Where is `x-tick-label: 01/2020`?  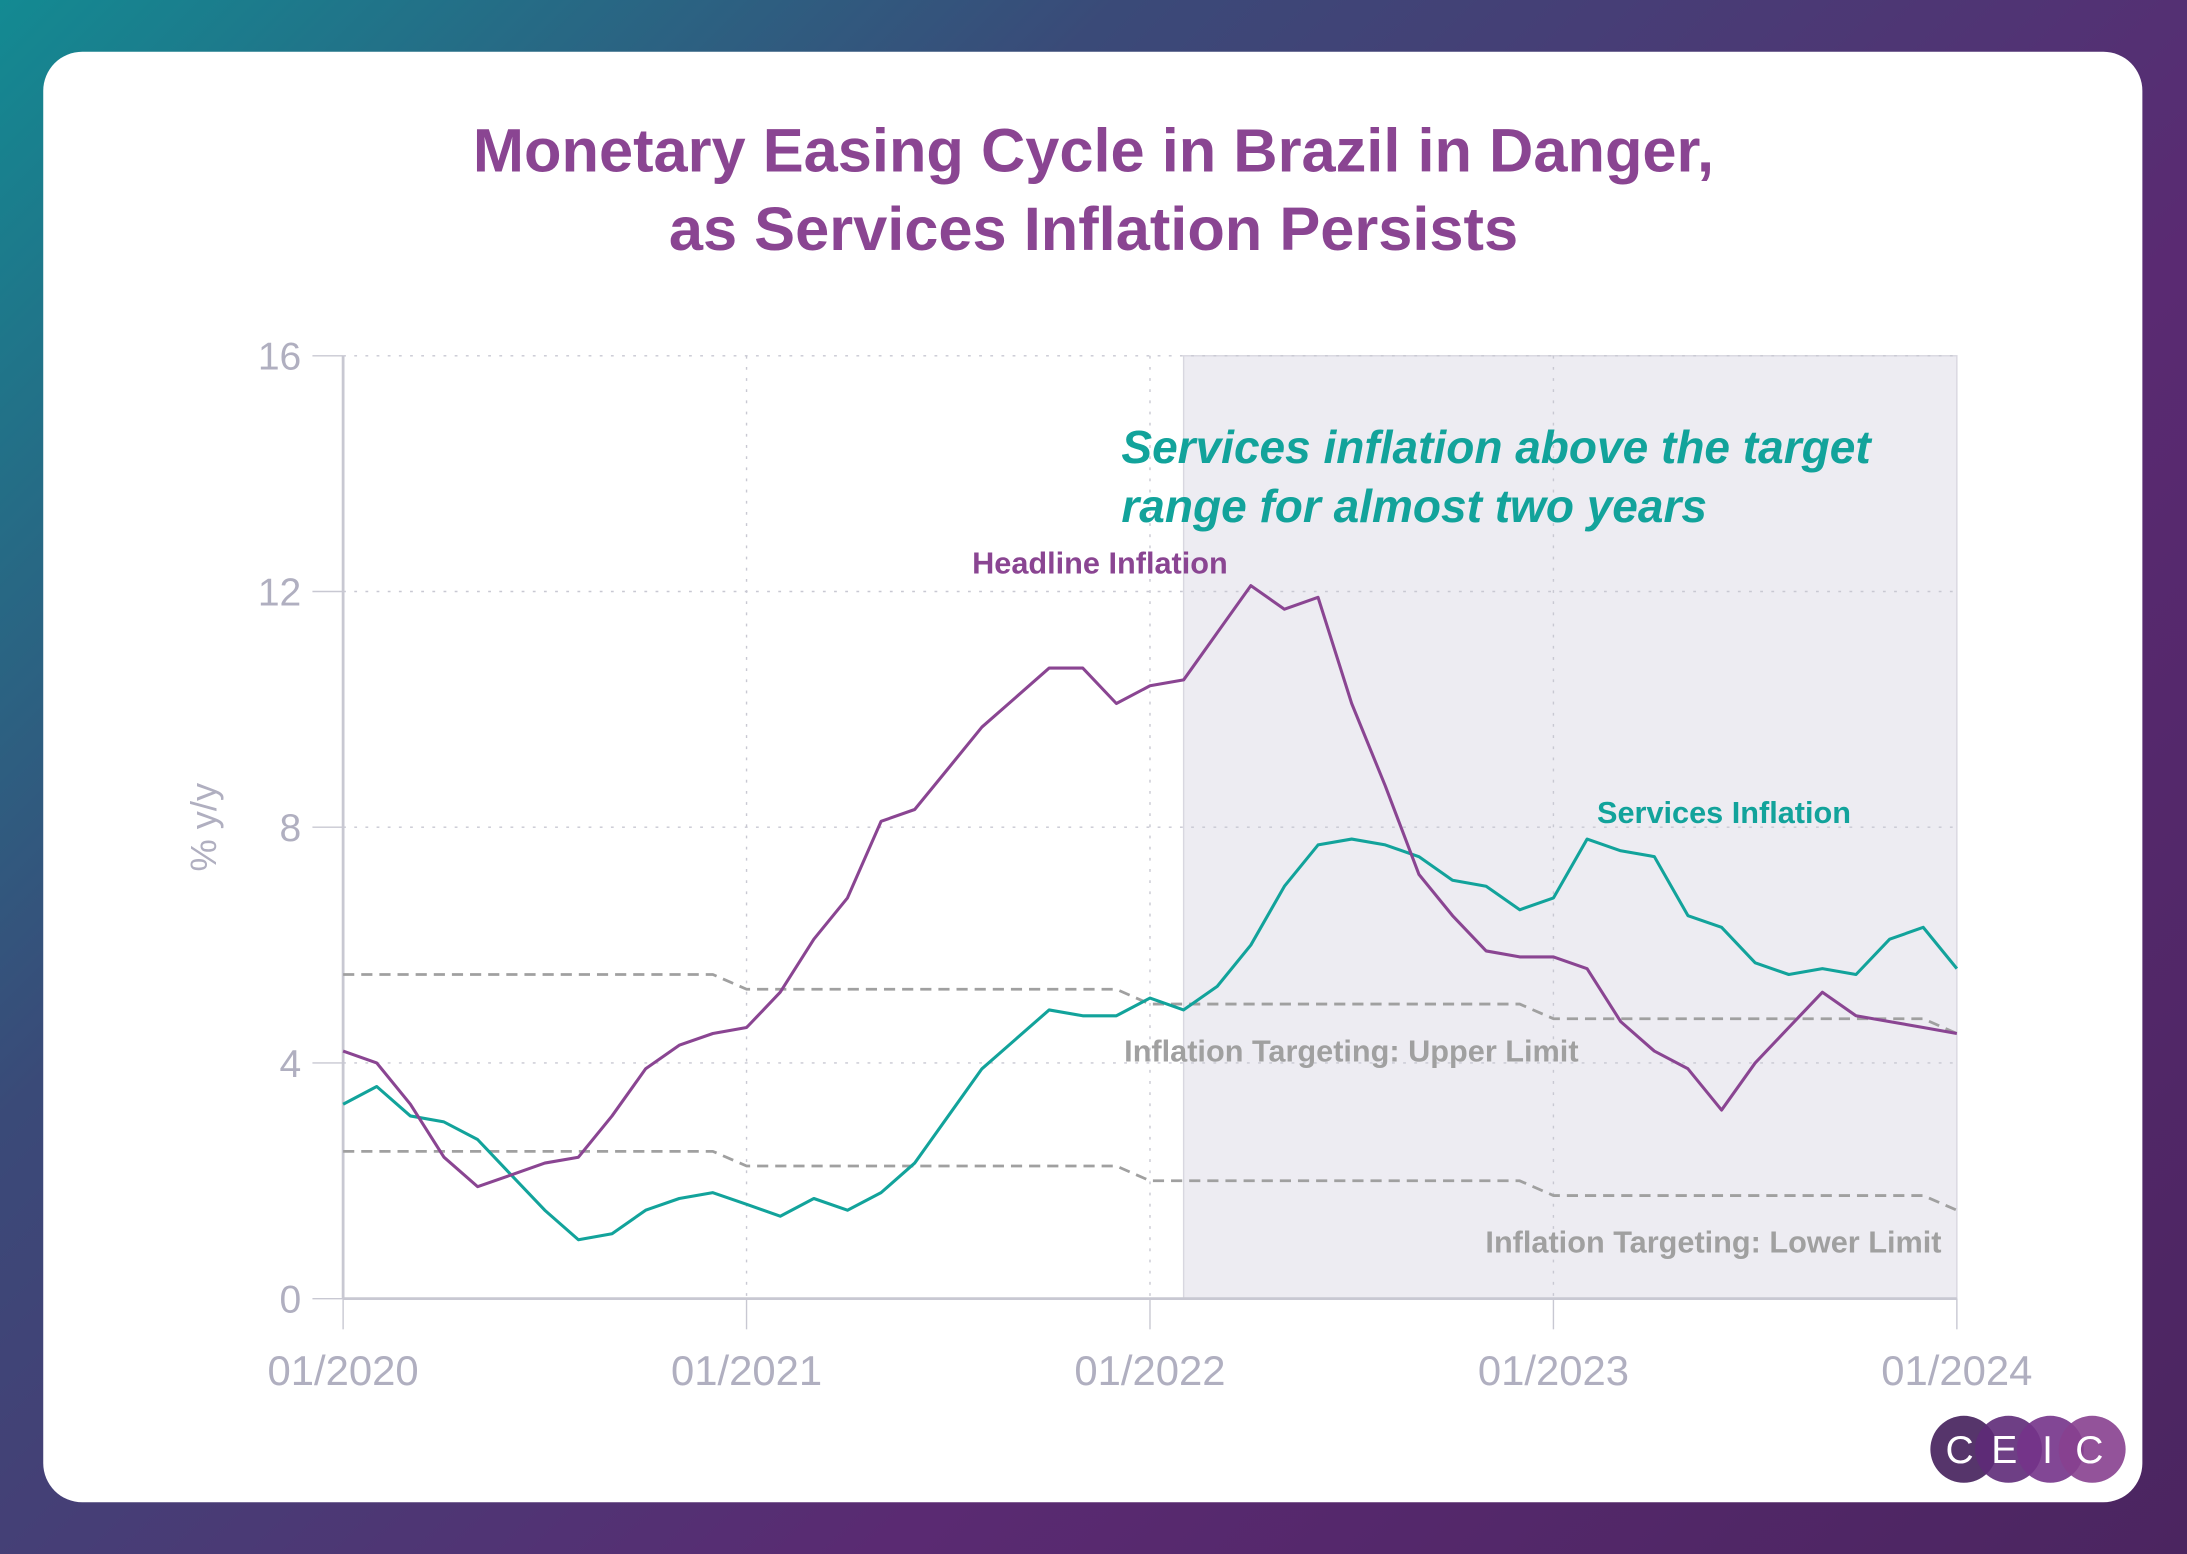 x-tick-label: 01/2020 is located at coordinates (343, 1370).